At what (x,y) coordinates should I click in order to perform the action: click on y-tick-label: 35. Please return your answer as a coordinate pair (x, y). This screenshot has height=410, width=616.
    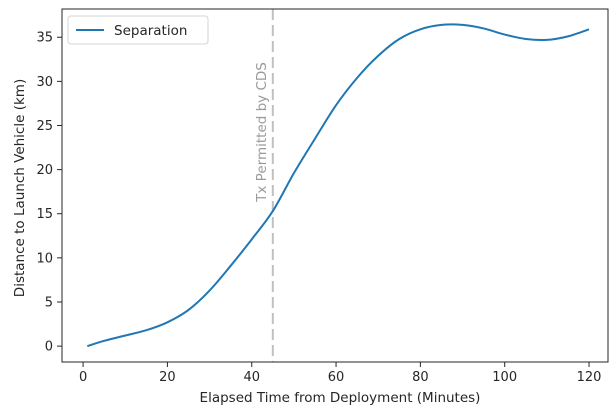
    Looking at the image, I should click on (44, 38).